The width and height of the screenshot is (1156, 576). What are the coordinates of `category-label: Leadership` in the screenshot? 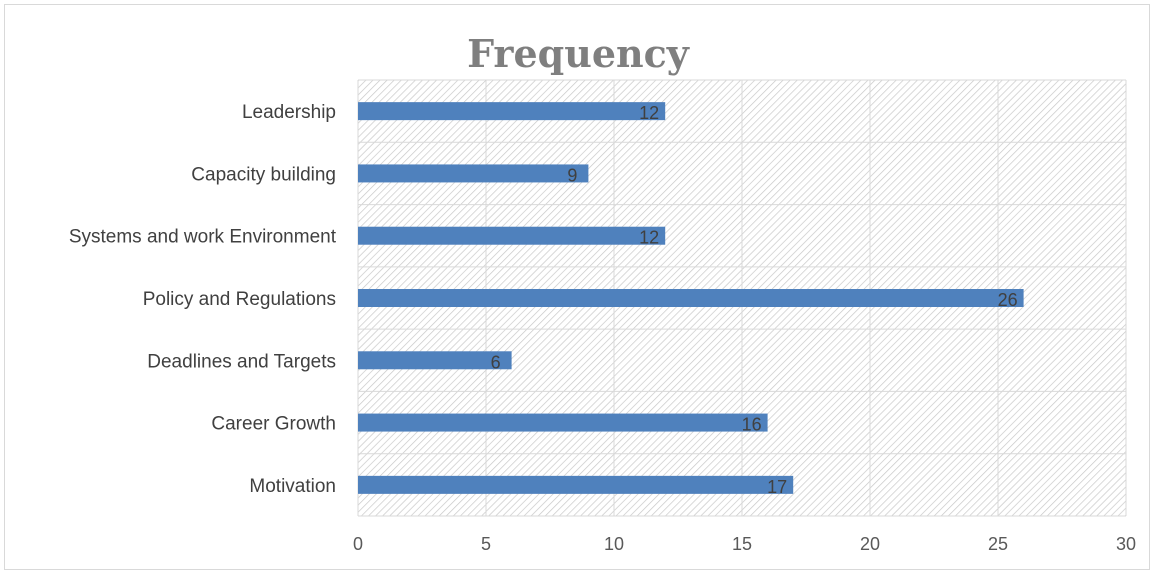 It's located at (289, 112).